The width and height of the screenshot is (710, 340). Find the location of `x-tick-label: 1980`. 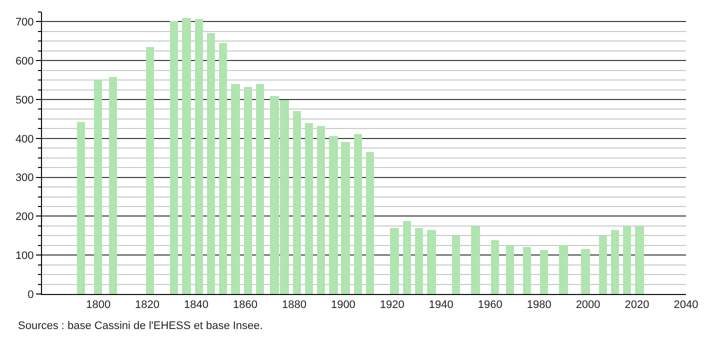

x-tick-label: 1980 is located at coordinates (539, 305).